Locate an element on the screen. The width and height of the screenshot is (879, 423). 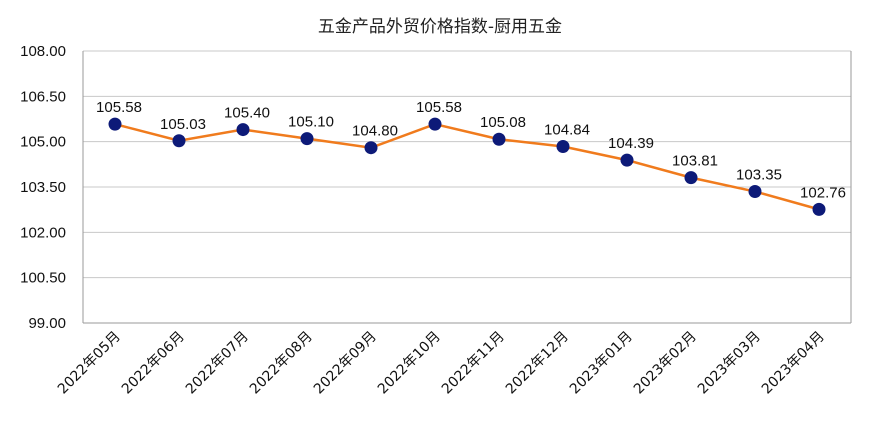
x-tick-label: 2022年08月 is located at coordinates (281, 363).